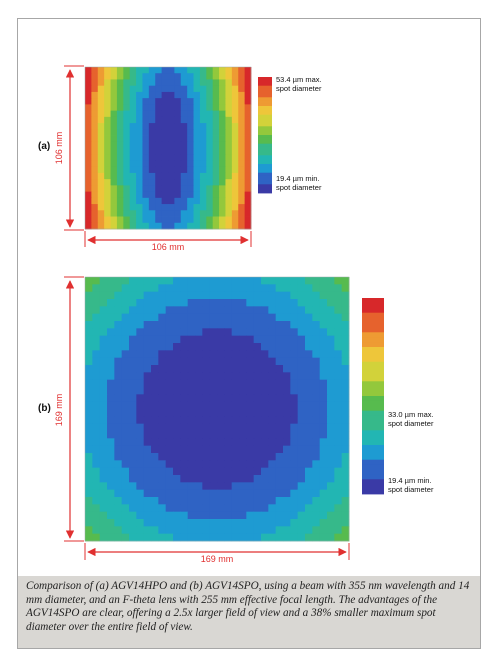 The image size is (500, 665). What do you see at coordinates (299, 79) in the screenshot?
I see `legend-max-line1-a: 53.4 µm max.` at bounding box center [299, 79].